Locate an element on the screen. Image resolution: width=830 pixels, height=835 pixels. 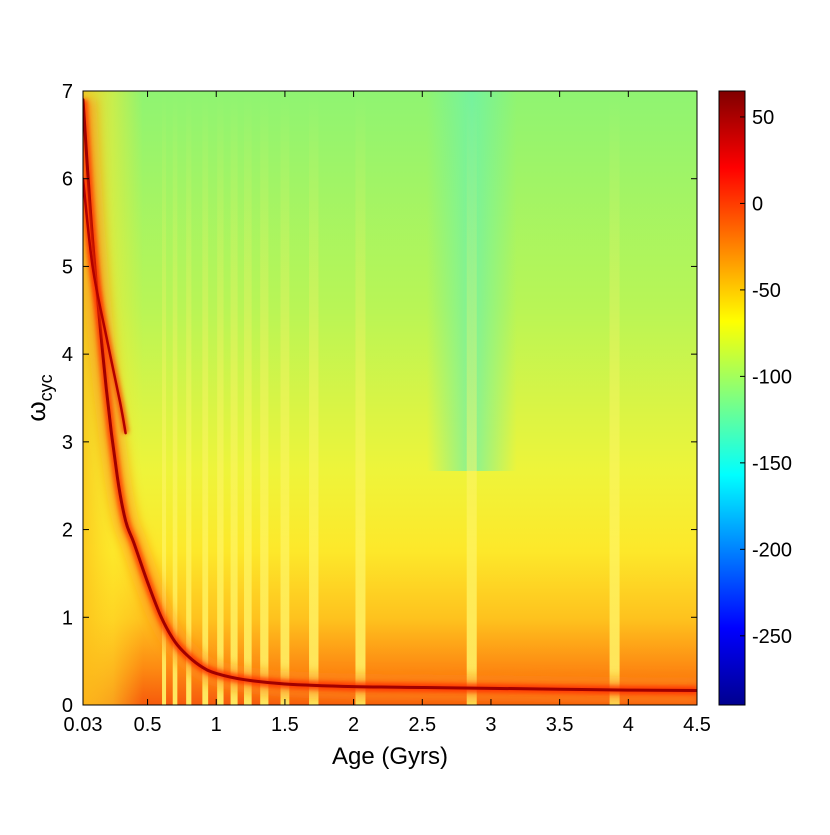
colorbar: 50 0 -50 -100 -150 -200 -250 is located at coordinates (755, 398).